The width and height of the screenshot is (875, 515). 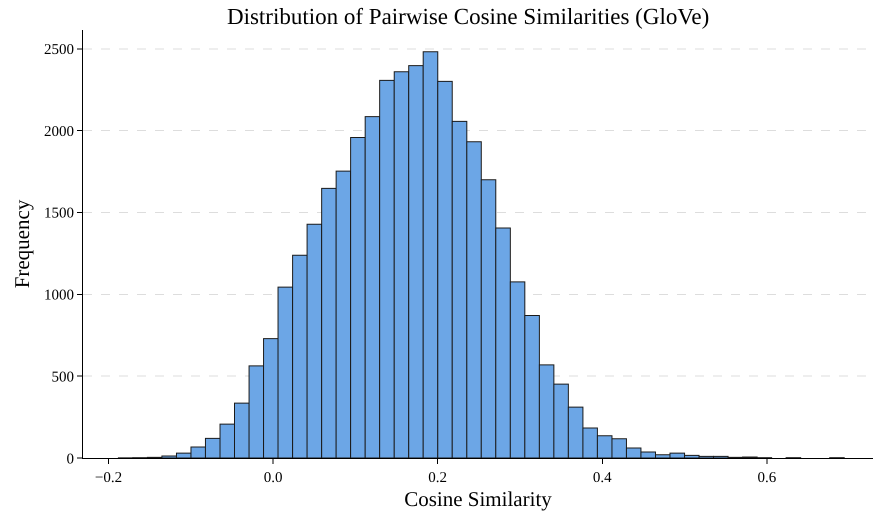 What do you see at coordinates (602, 478) in the screenshot?
I see `x-tick-label: 0.4` at bounding box center [602, 478].